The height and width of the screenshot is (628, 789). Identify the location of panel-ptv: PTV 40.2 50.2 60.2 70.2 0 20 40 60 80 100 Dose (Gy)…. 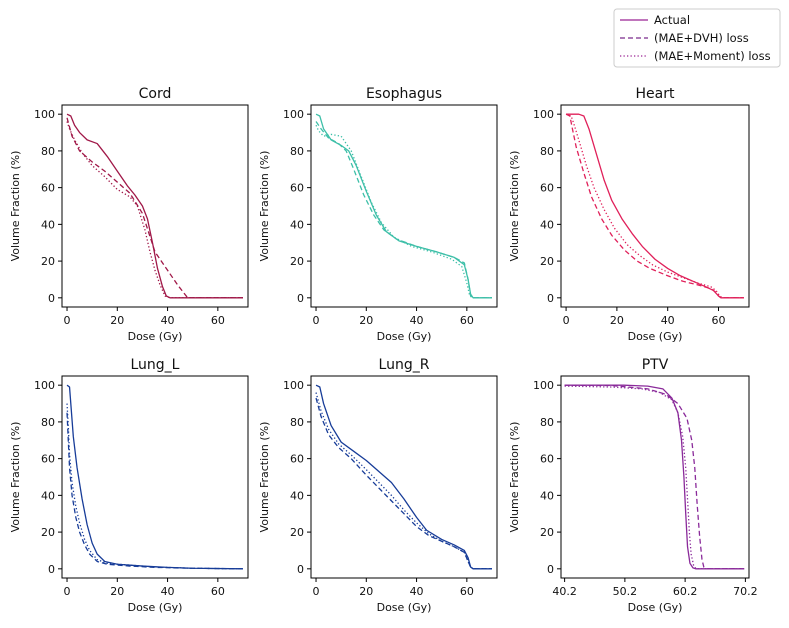
(633, 485).